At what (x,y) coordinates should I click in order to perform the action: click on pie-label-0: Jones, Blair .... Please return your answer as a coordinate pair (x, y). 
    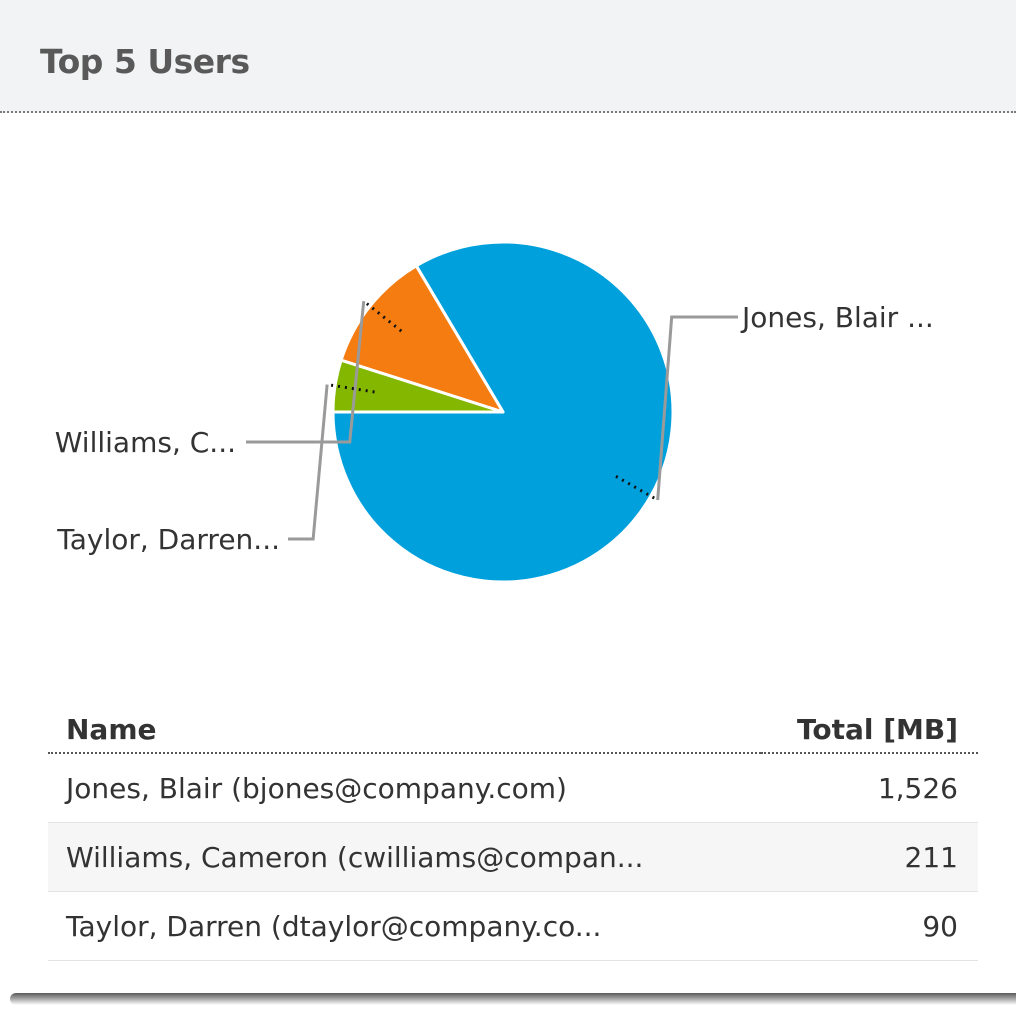
    Looking at the image, I should click on (837, 317).